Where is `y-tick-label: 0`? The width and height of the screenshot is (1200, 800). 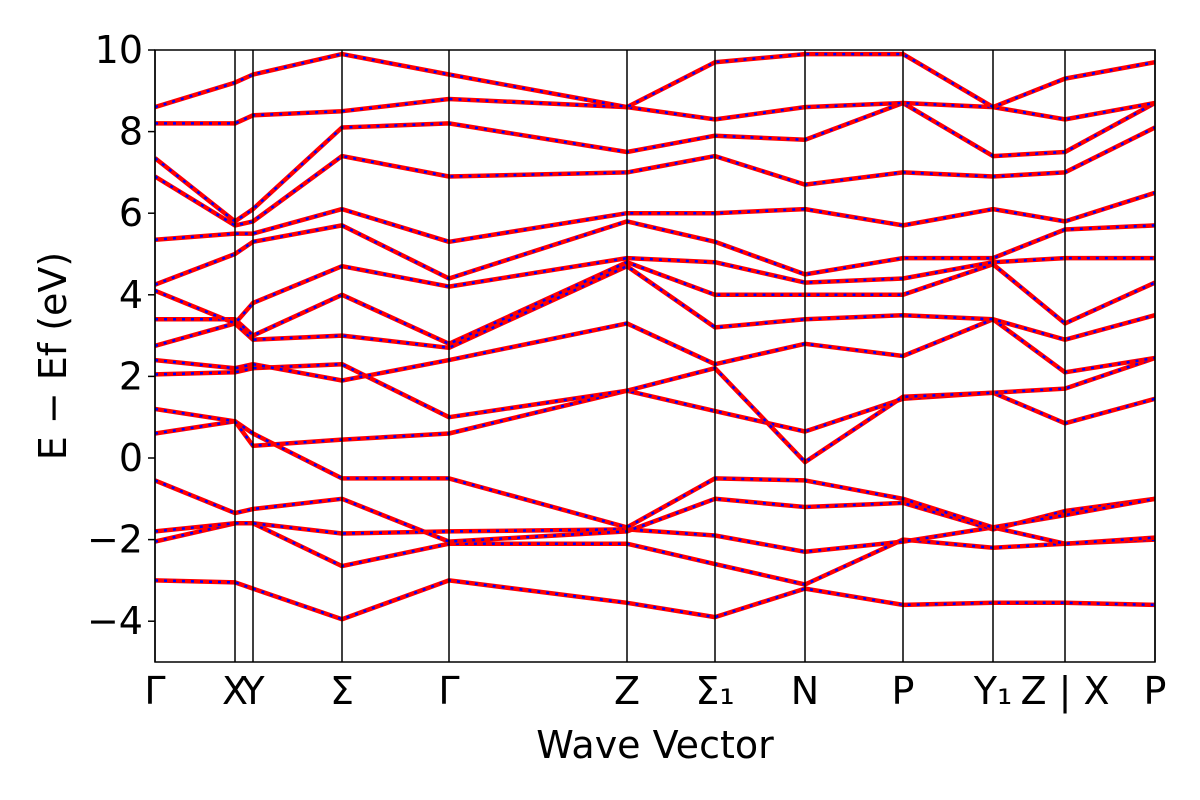
y-tick-label: 0 is located at coordinates (131, 458).